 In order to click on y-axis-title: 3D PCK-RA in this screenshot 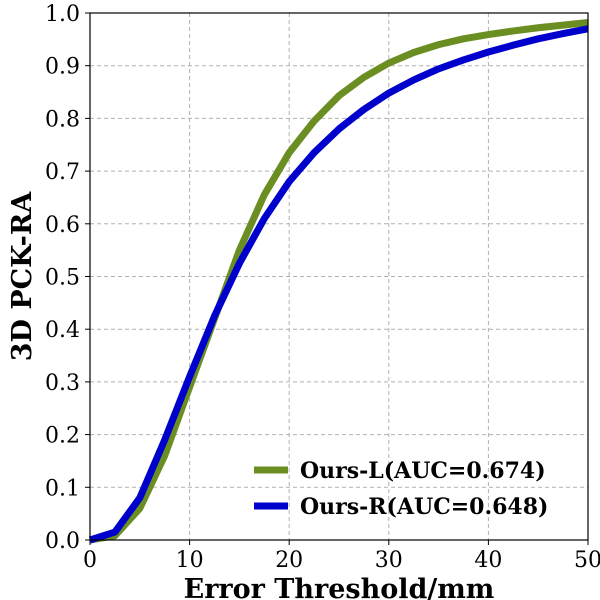, I will do `click(22, 276)`.